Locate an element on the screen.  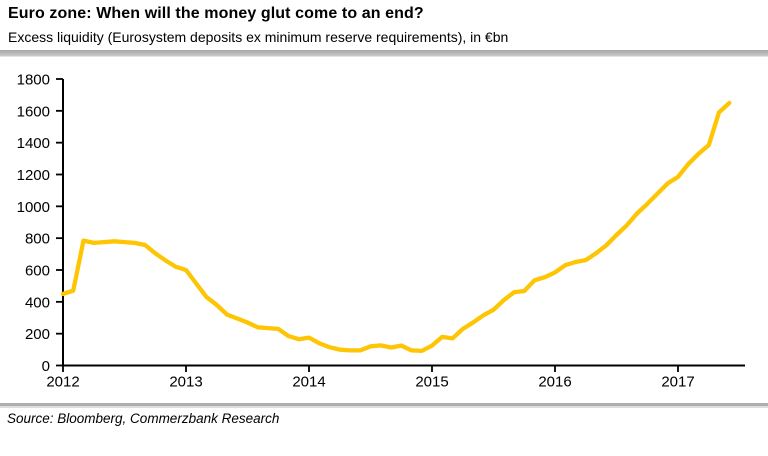
source-note: Source: Bloomberg, Commerzbank Research is located at coordinates (143, 418).